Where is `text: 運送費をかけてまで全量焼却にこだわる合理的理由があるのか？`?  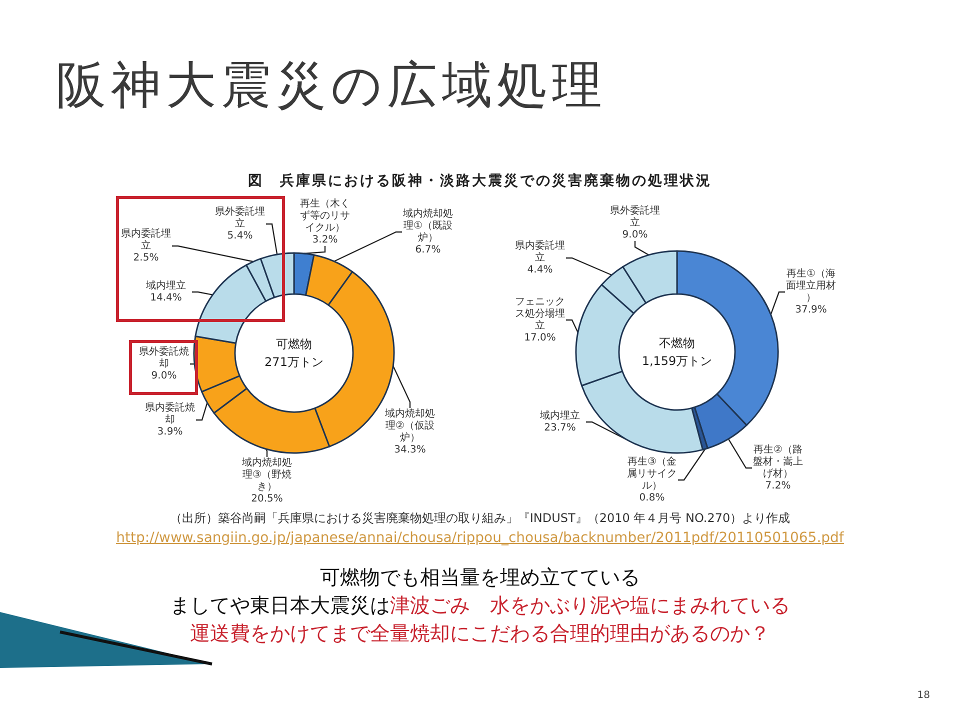
text: 運送費をかけてまで全量焼却にこだわる合理的理由があるのか？ is located at coordinates (480, 633).